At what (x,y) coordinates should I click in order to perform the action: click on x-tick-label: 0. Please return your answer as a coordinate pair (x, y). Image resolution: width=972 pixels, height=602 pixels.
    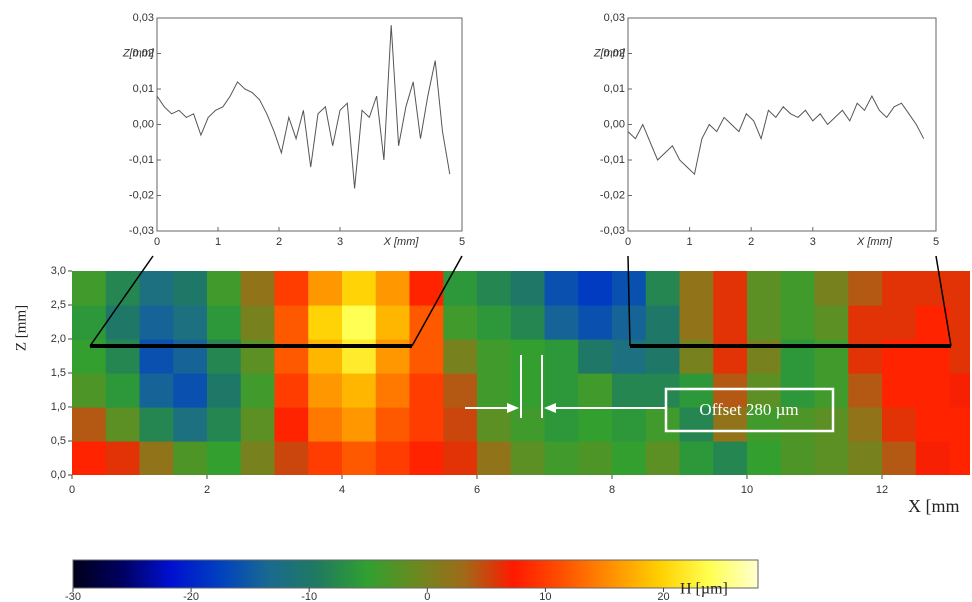
    Looking at the image, I should click on (72, 490).